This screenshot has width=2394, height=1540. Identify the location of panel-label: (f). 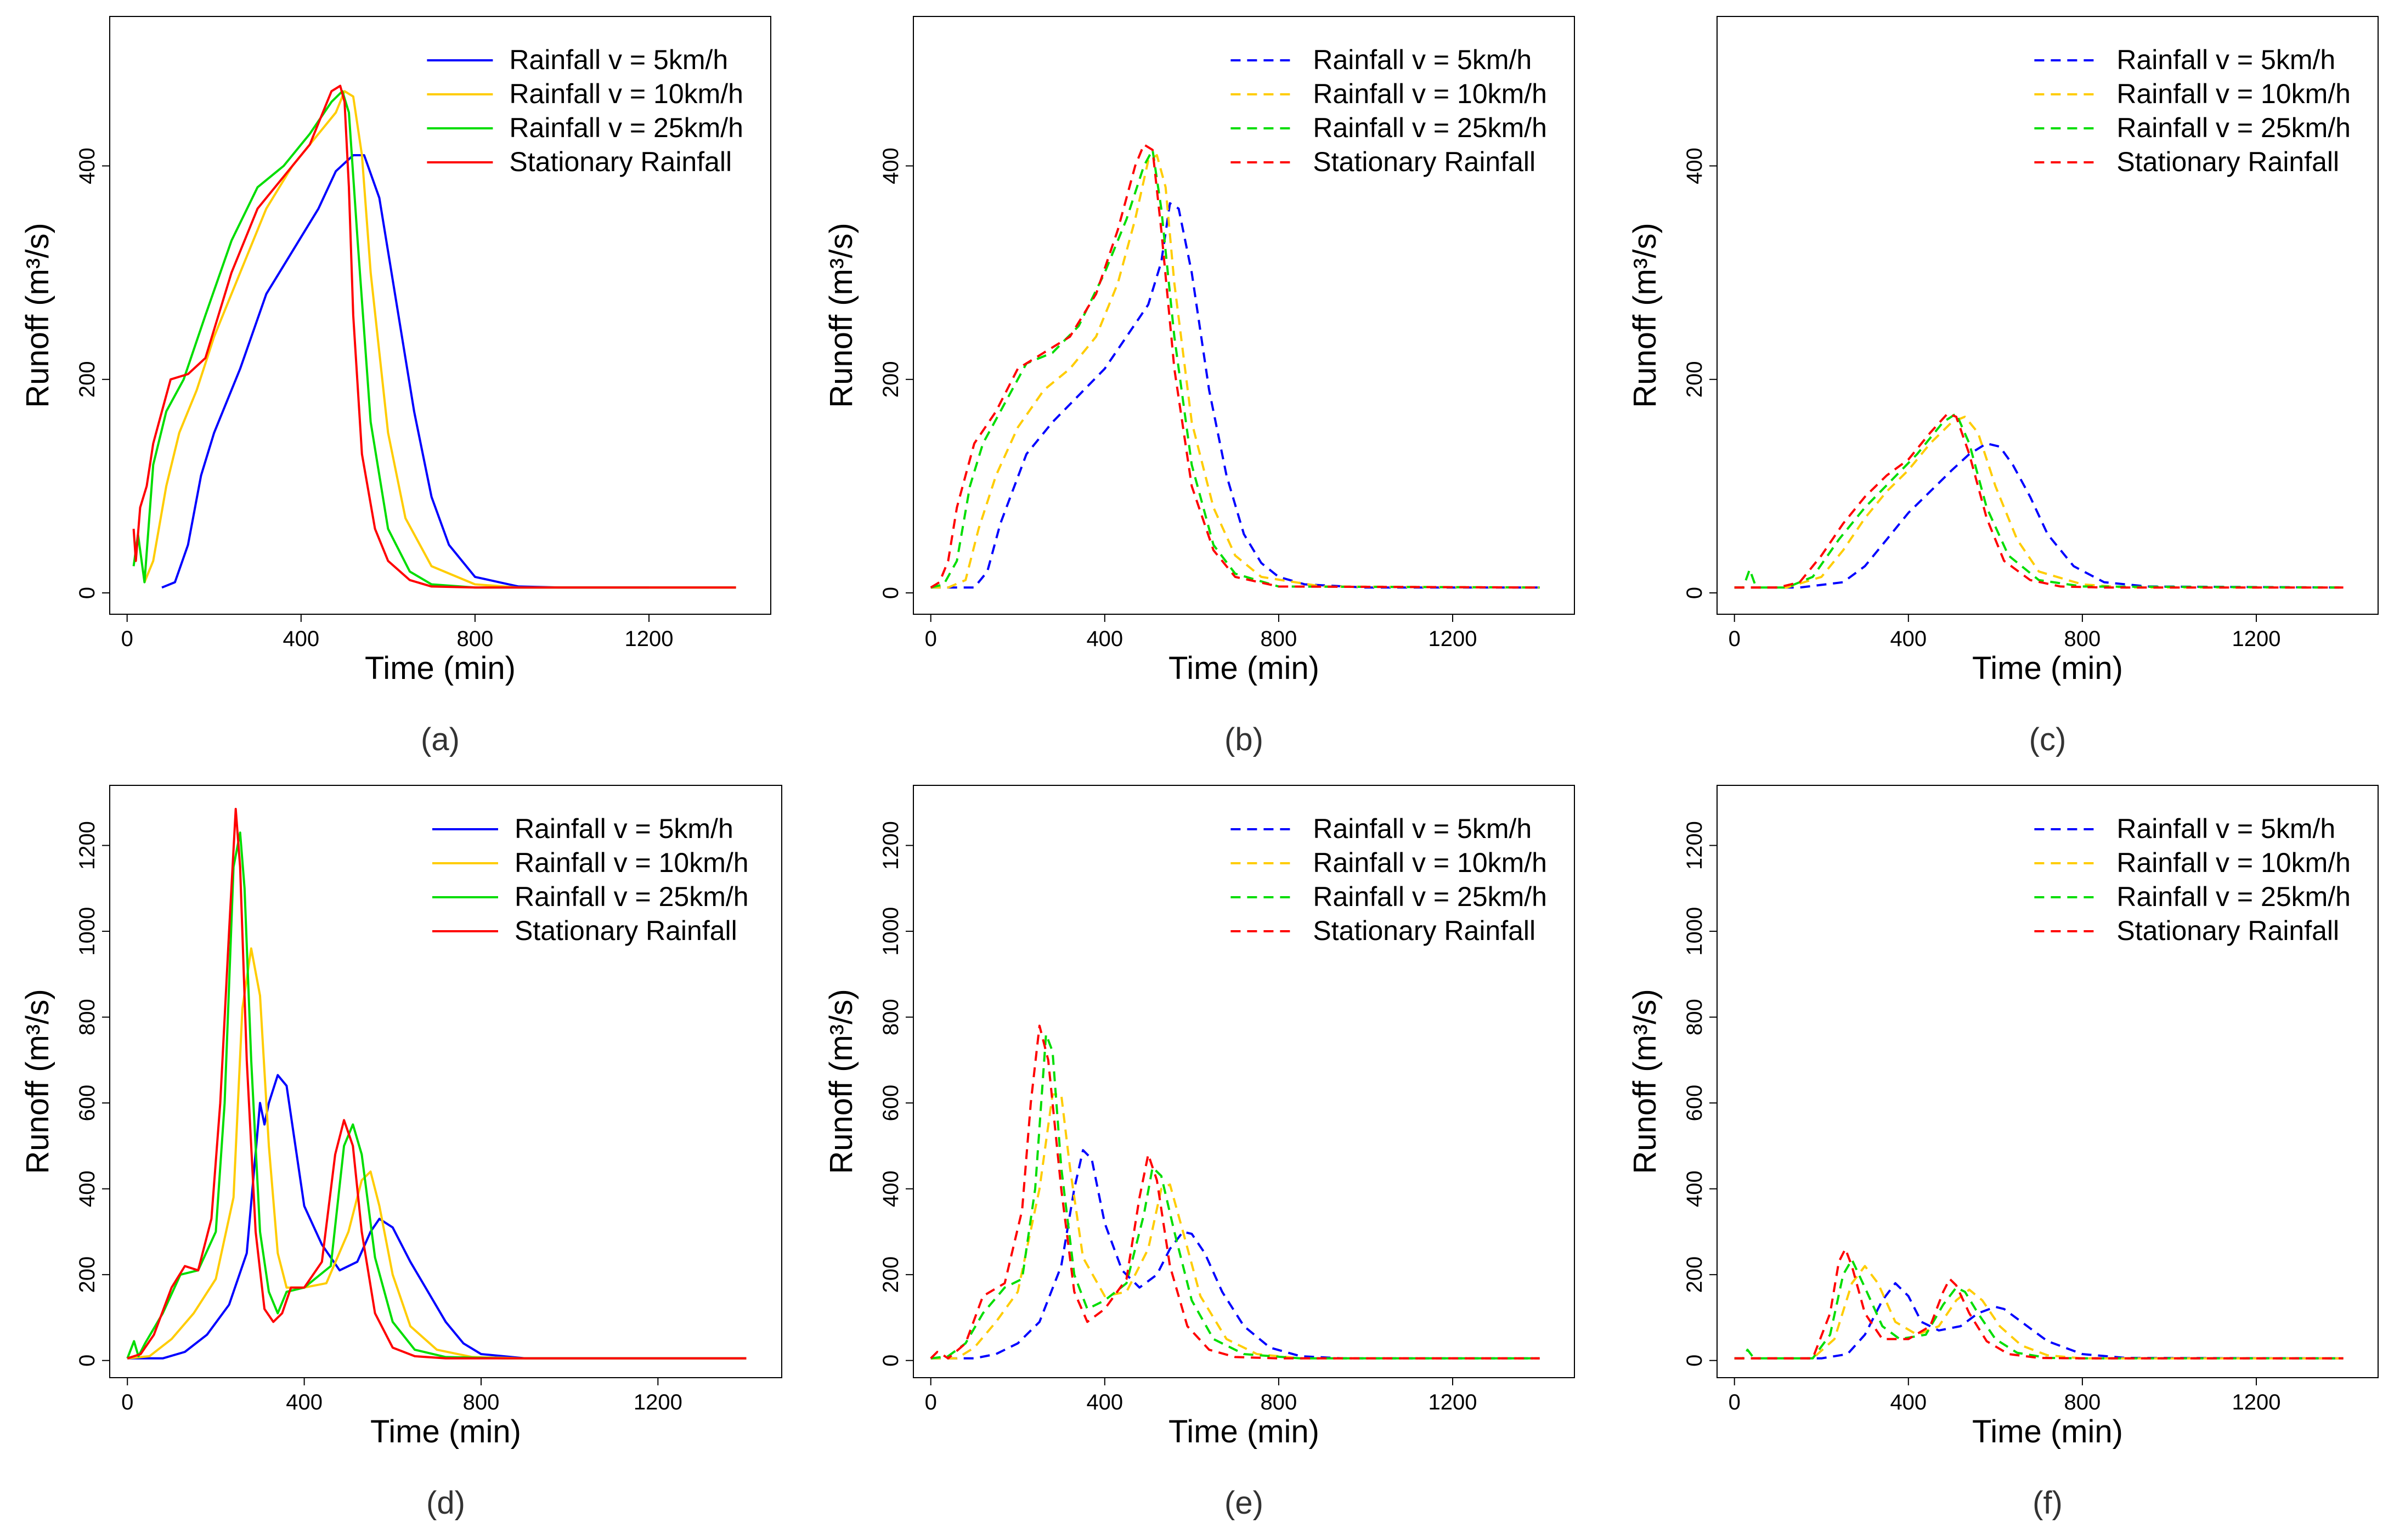
(2047, 1503).